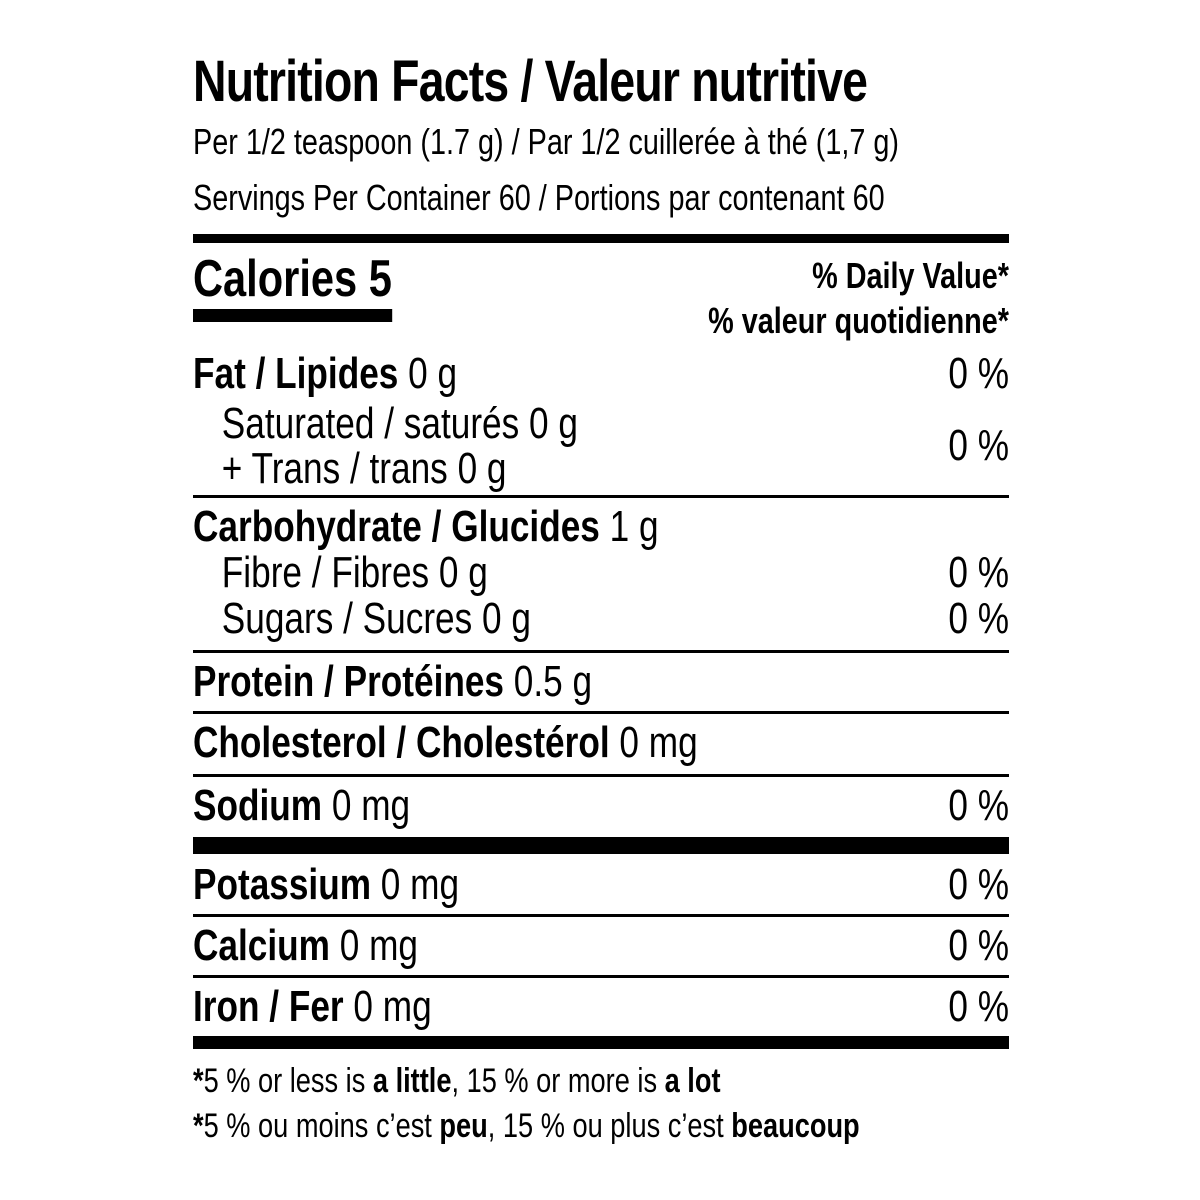 The height and width of the screenshot is (1200, 1200). I want to click on nutrient-row-sugars: Sugars / Sucres 0 g 0 %, so click(601, 623).